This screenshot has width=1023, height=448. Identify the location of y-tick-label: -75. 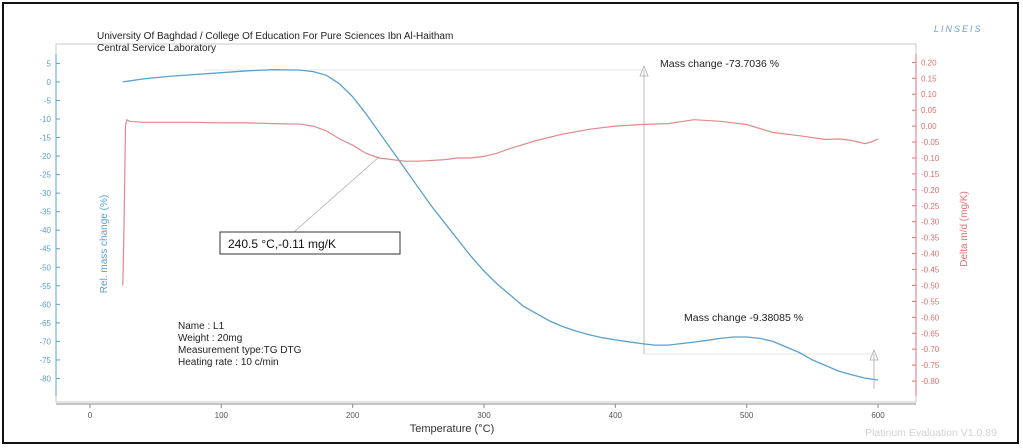
(45, 360).